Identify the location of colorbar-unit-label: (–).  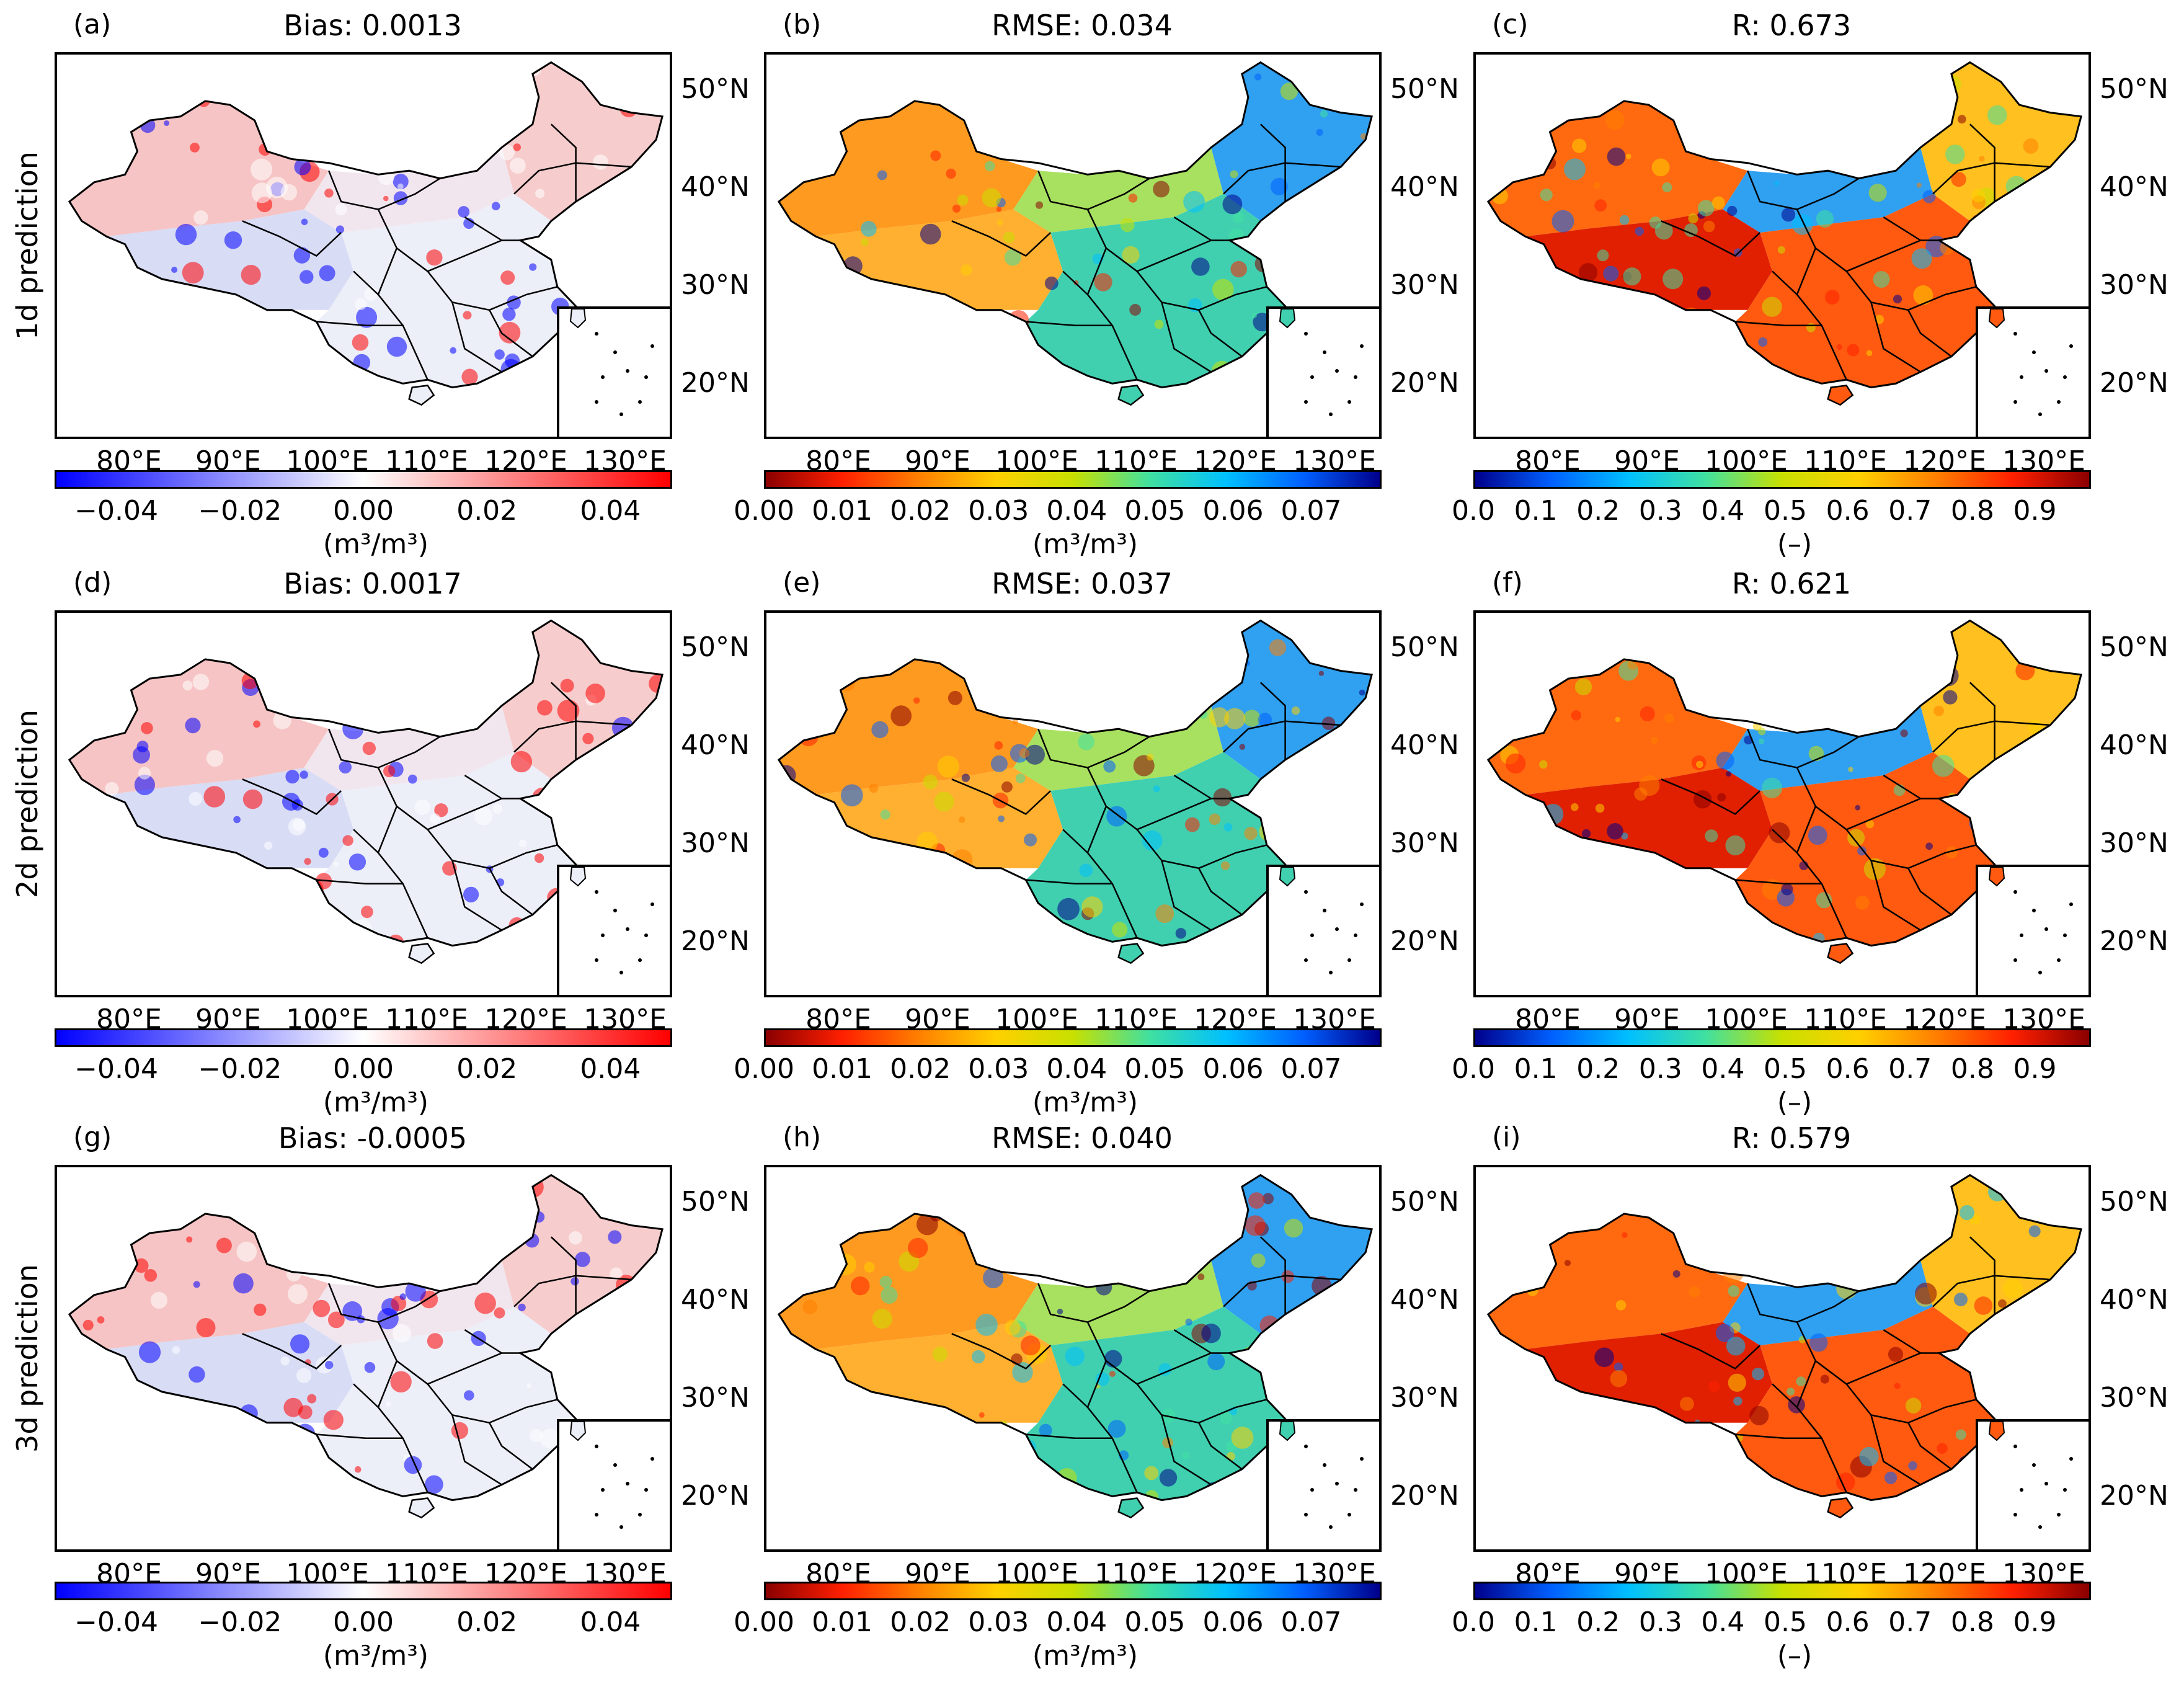
(1795, 1656).